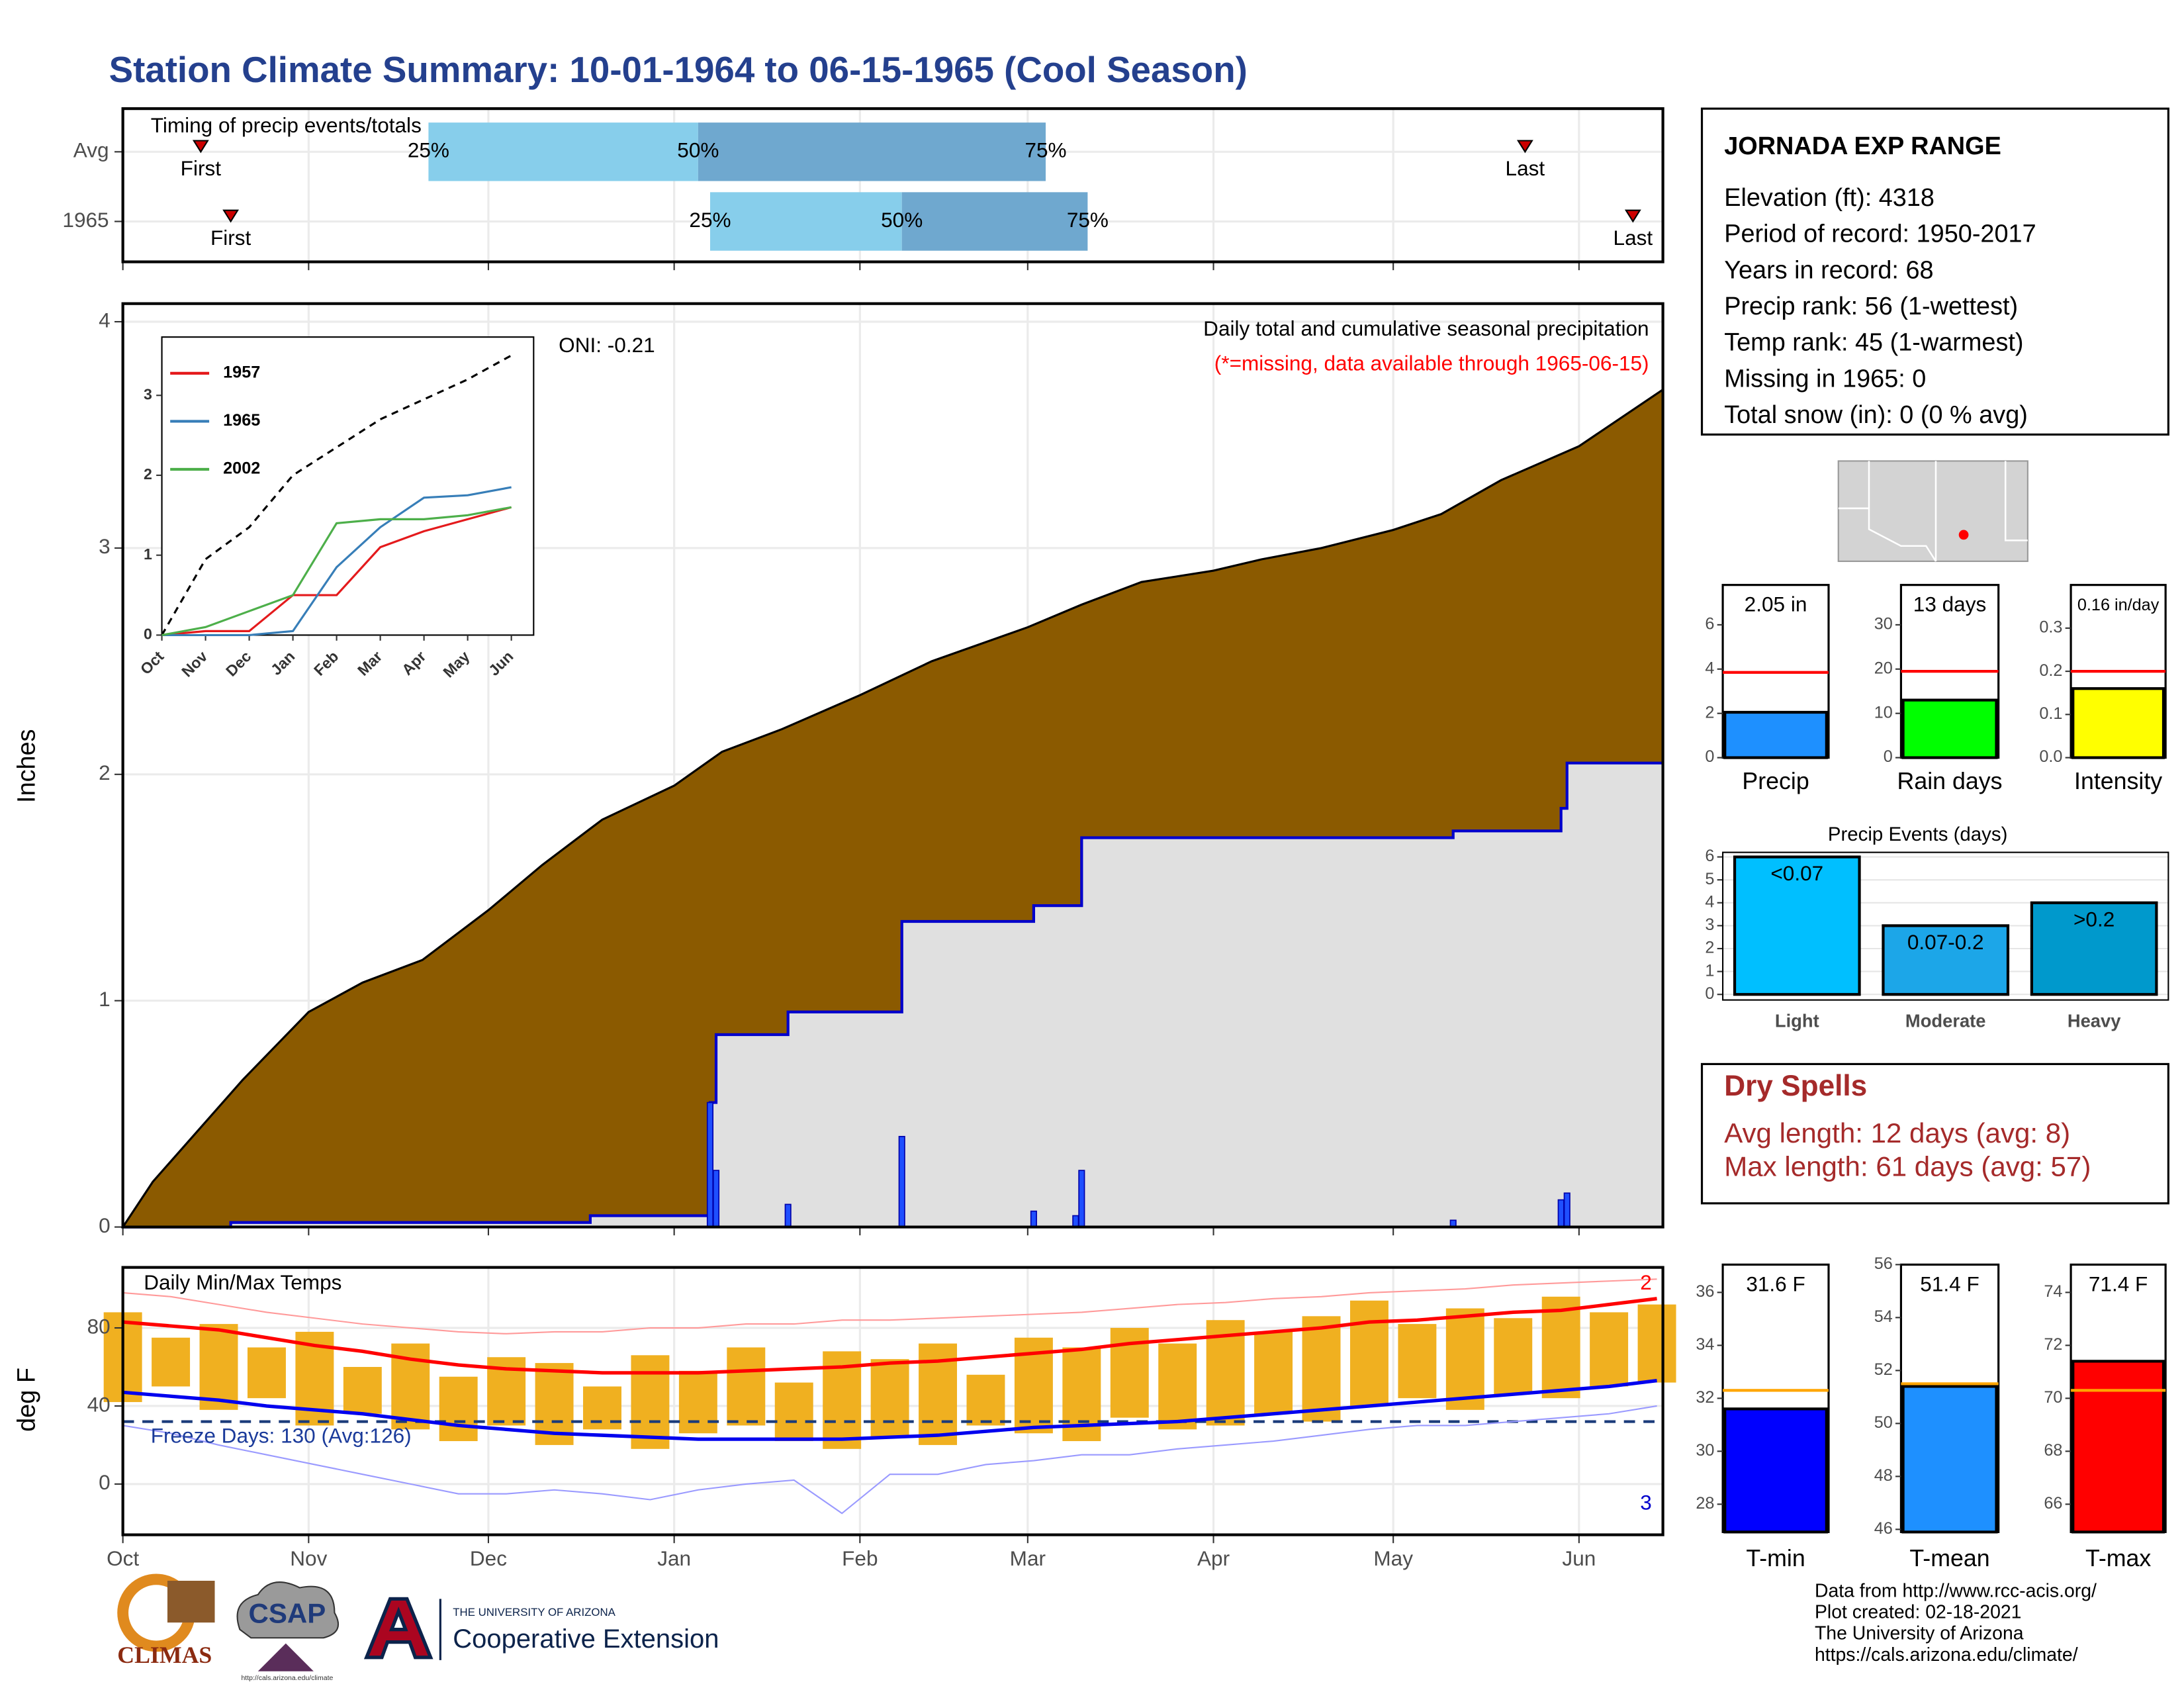  Describe the element at coordinates (534, 1612) in the screenshot. I see `ua-text: THE UNIVERSITY OF ARIZONA` at that location.